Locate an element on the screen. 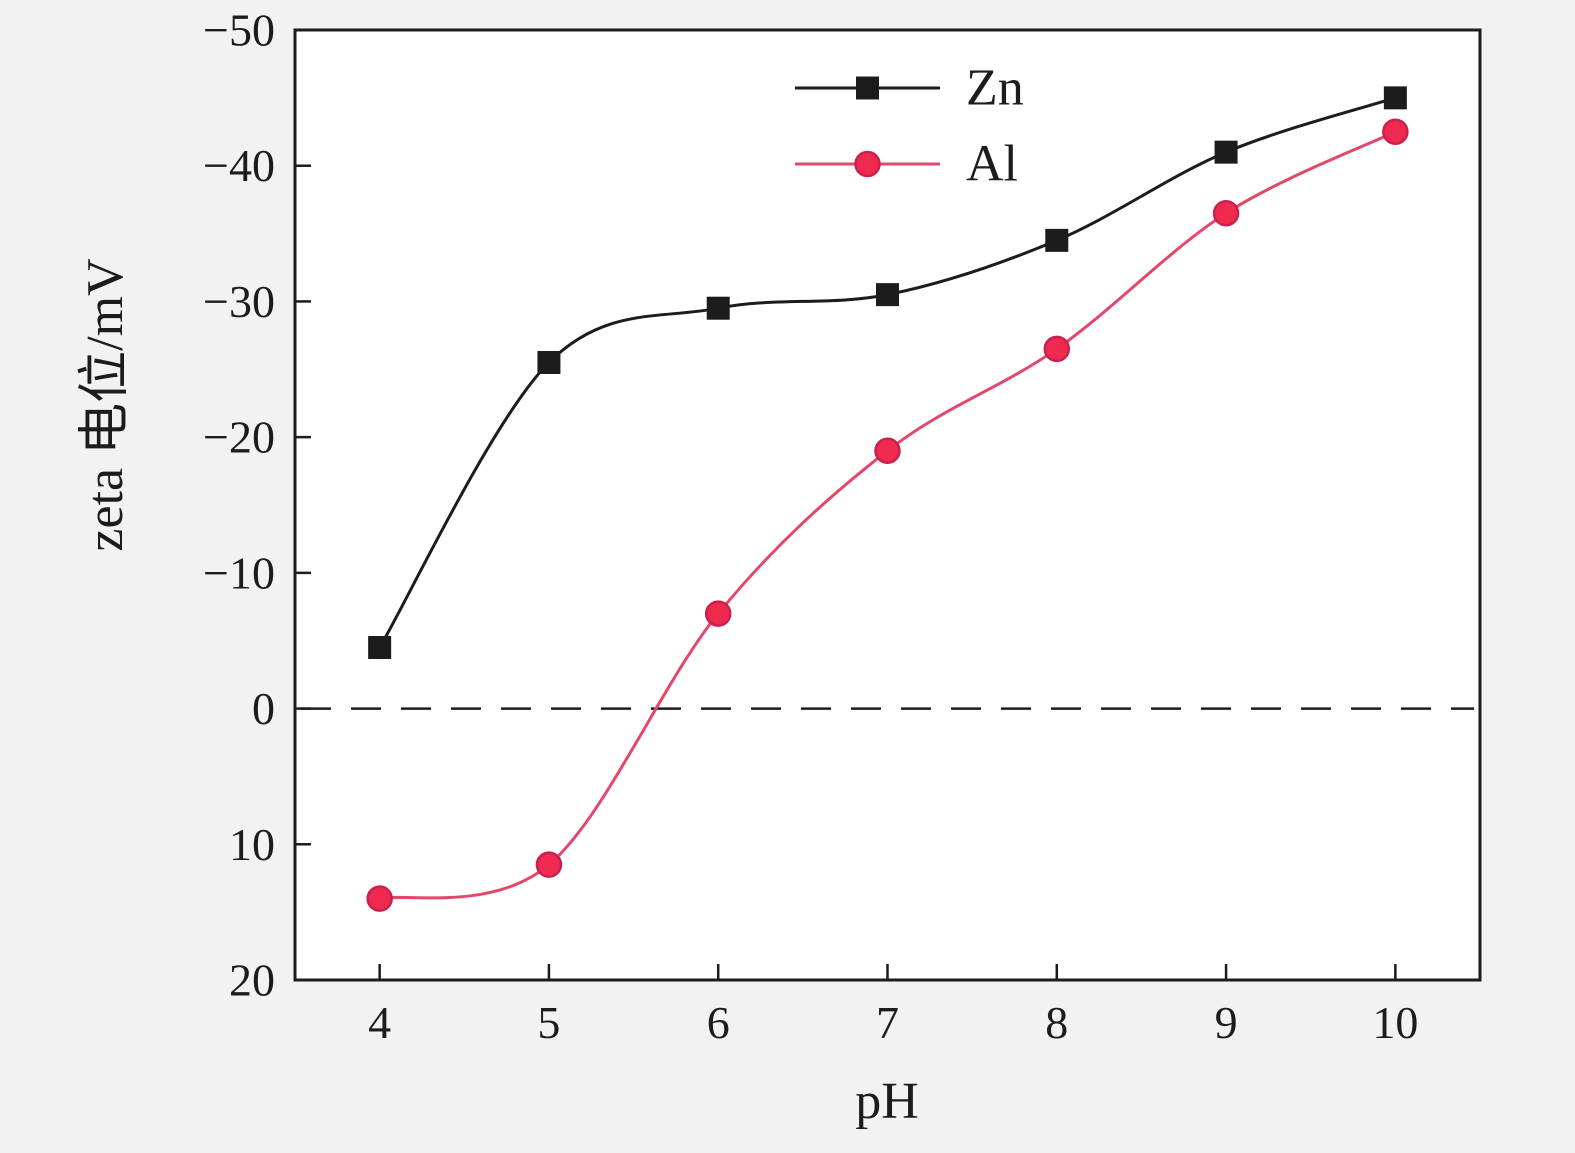  y-axis-tick-label: −50 is located at coordinates (239, 30).